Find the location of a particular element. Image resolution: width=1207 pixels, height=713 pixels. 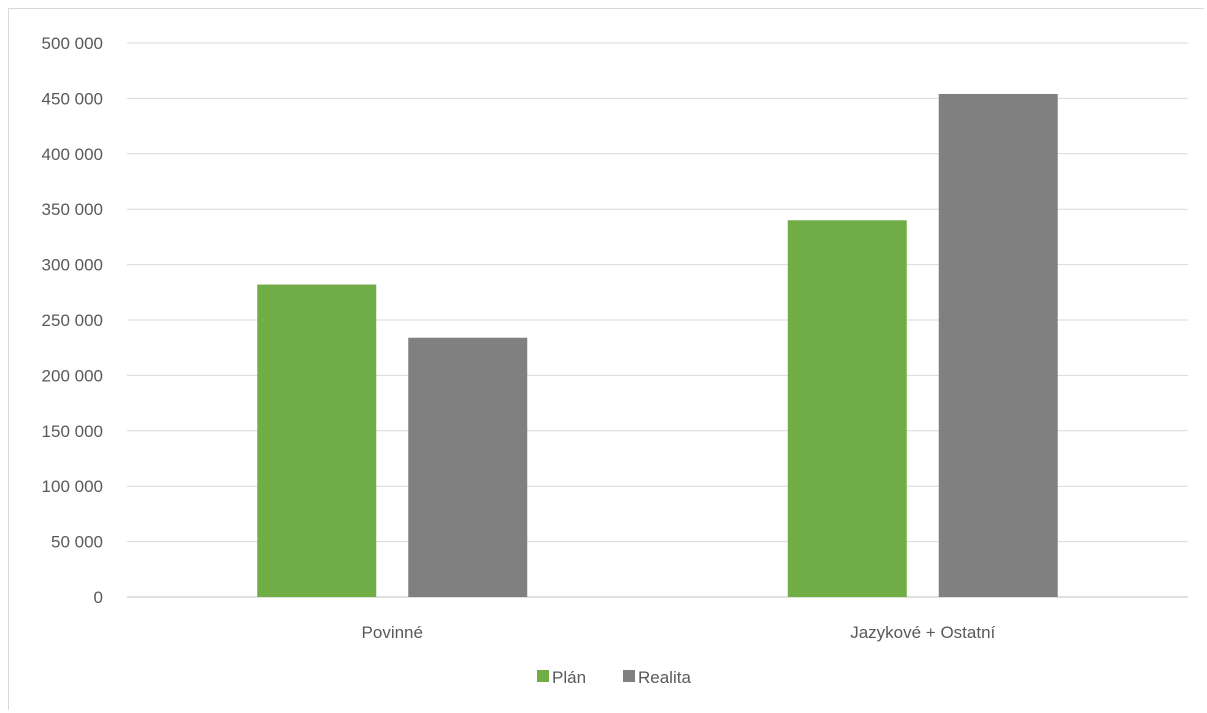

y-tick-label: 50 000 is located at coordinates (77, 542).